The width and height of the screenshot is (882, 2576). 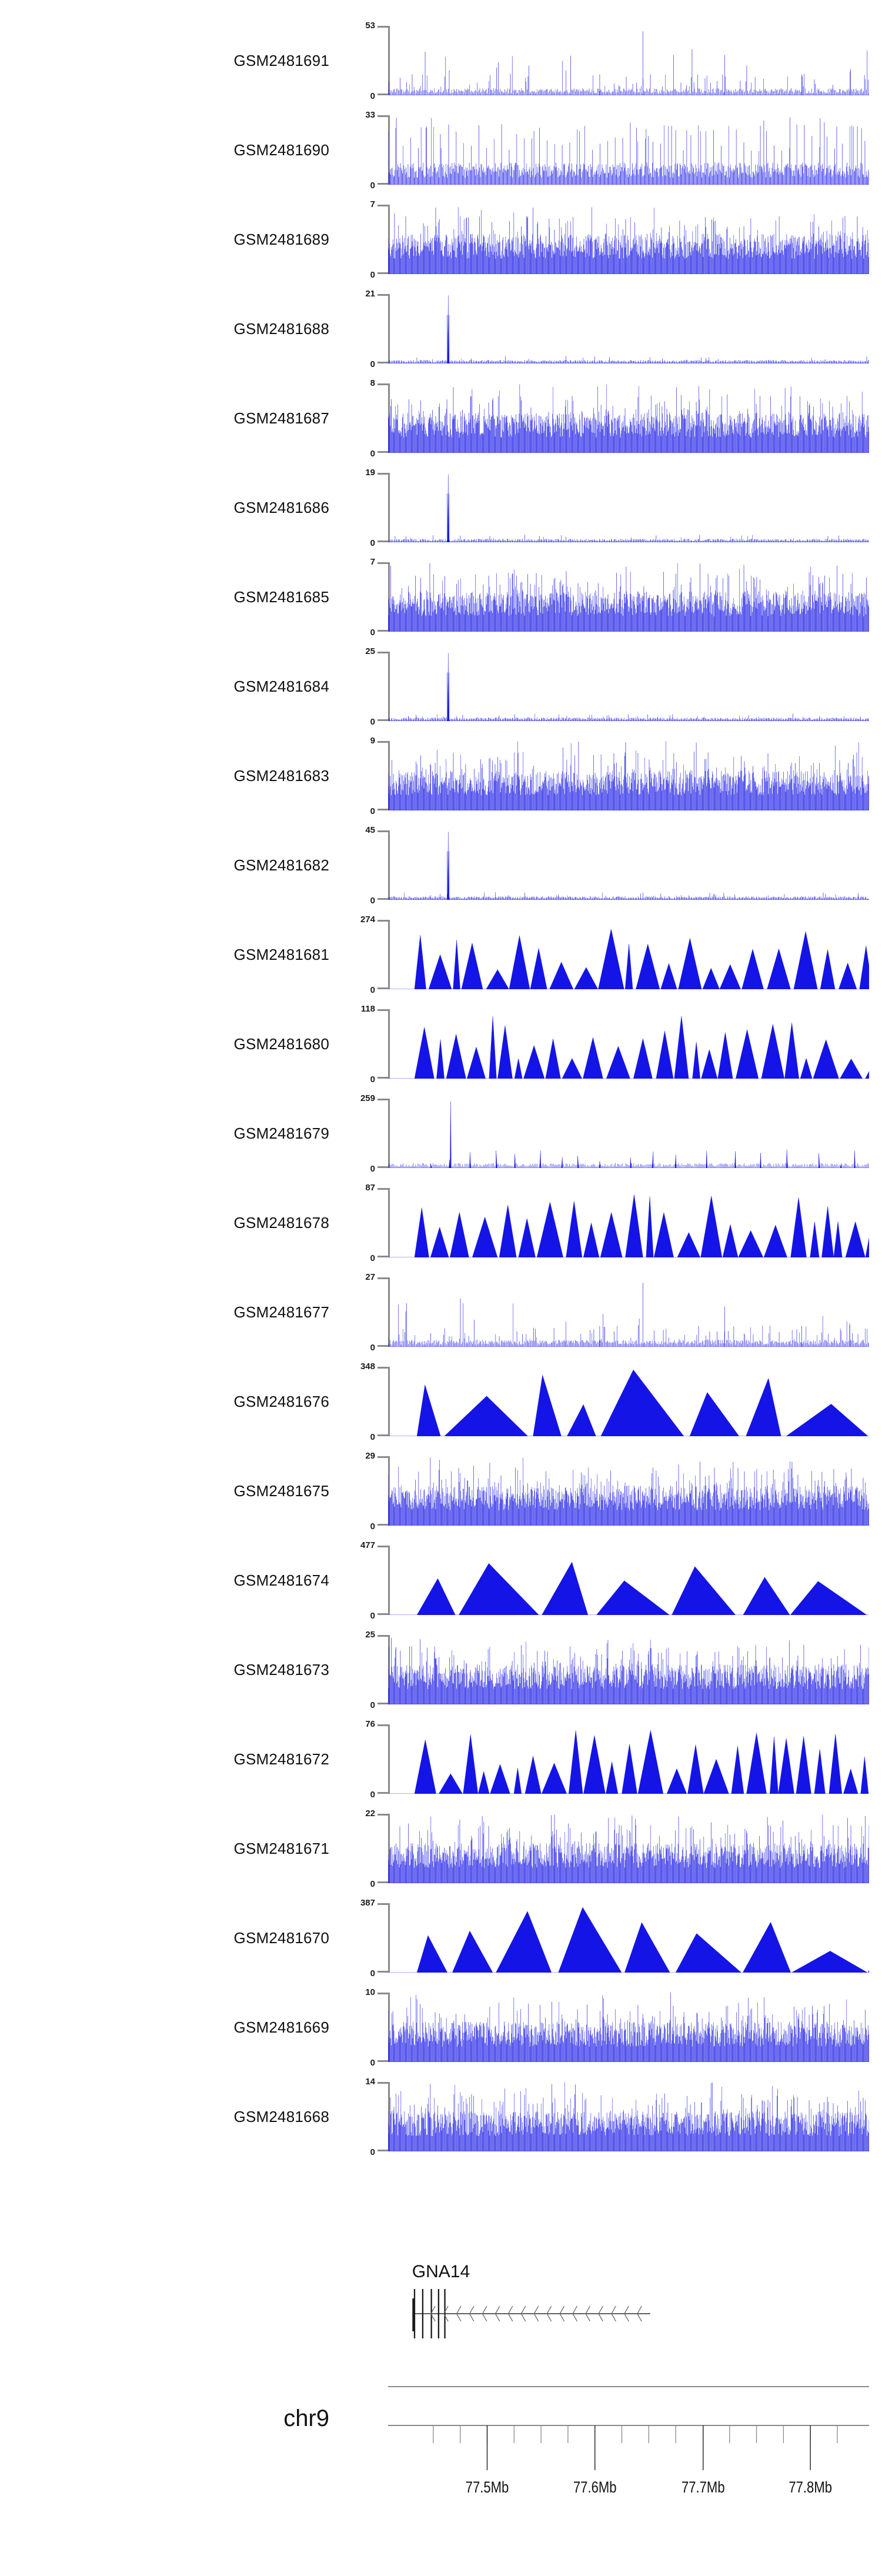 I want to click on coverage-track: GSM2481681 274 0, so click(x=441, y=956).